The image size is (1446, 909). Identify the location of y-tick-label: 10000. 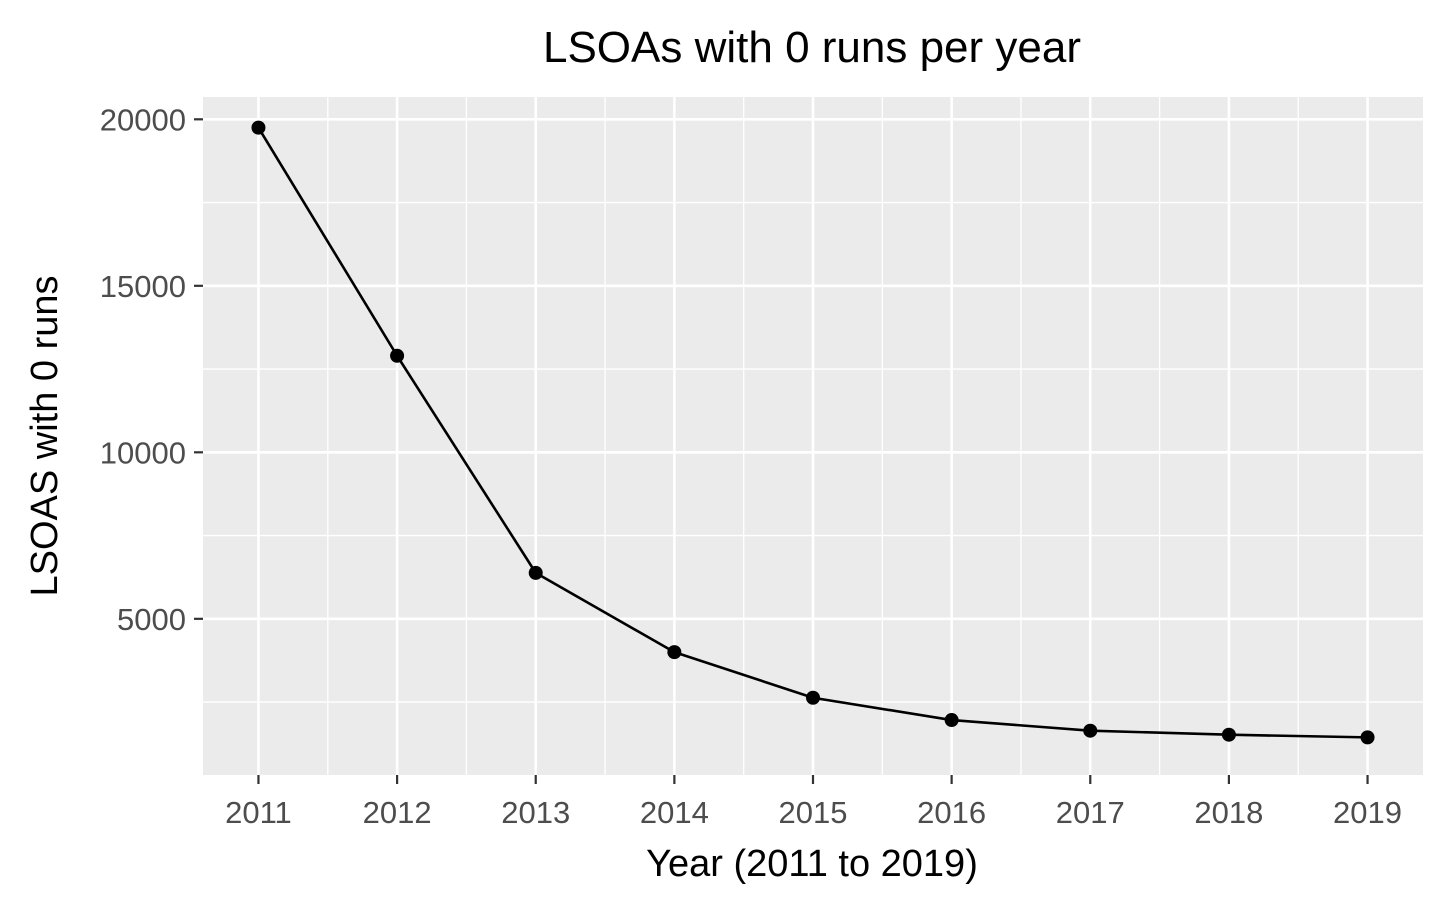
(143, 452).